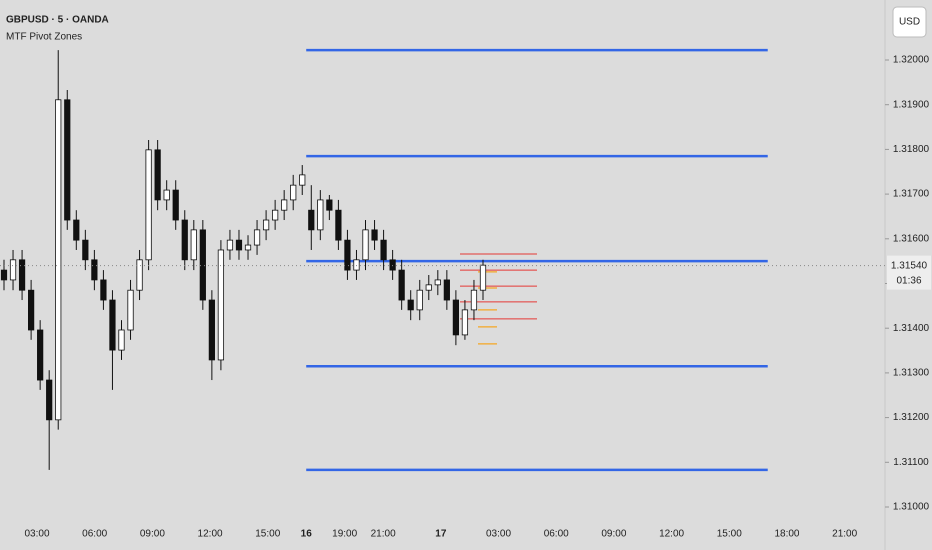 The width and height of the screenshot is (932, 550). I want to click on x-tick-label: 16, so click(307, 534).